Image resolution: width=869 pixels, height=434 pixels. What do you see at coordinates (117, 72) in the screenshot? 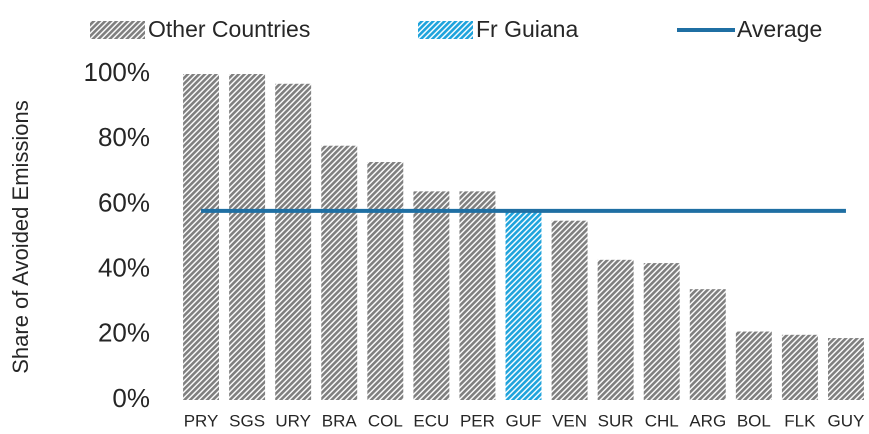
I see `y-tick-label: 100%` at bounding box center [117, 72].